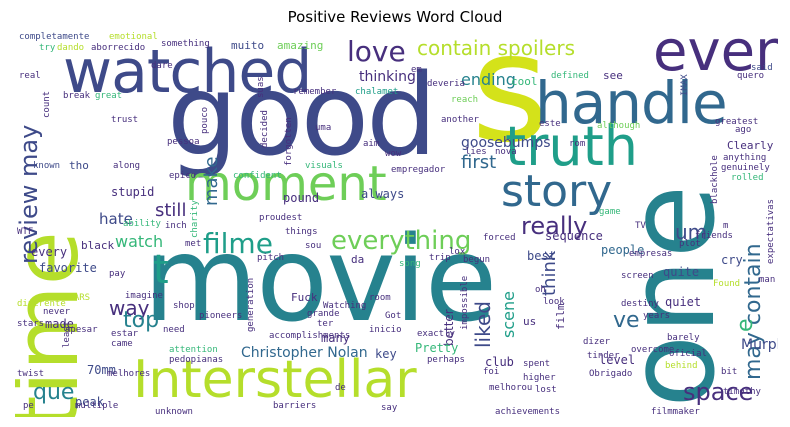 This screenshot has height=427, width=790. I want to click on word: quite, so click(681, 272).